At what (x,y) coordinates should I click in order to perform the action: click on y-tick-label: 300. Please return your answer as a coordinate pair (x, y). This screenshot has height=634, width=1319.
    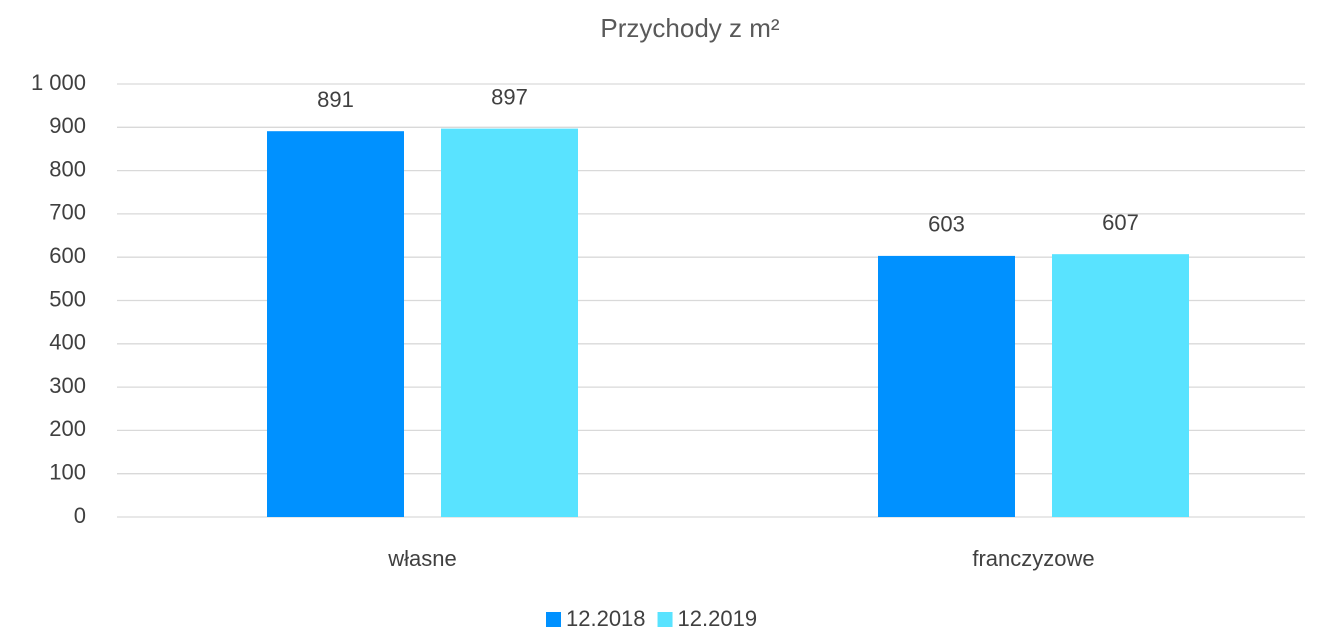
    Looking at the image, I should click on (67, 385).